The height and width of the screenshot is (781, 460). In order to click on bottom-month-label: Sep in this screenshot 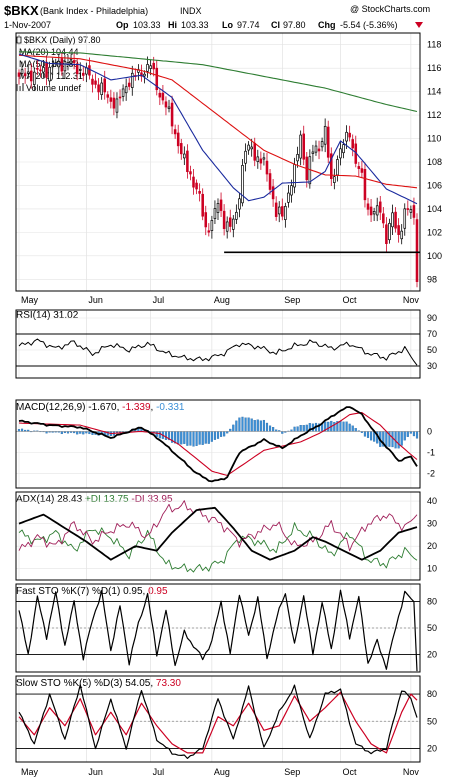, I will do `click(292, 772)`.